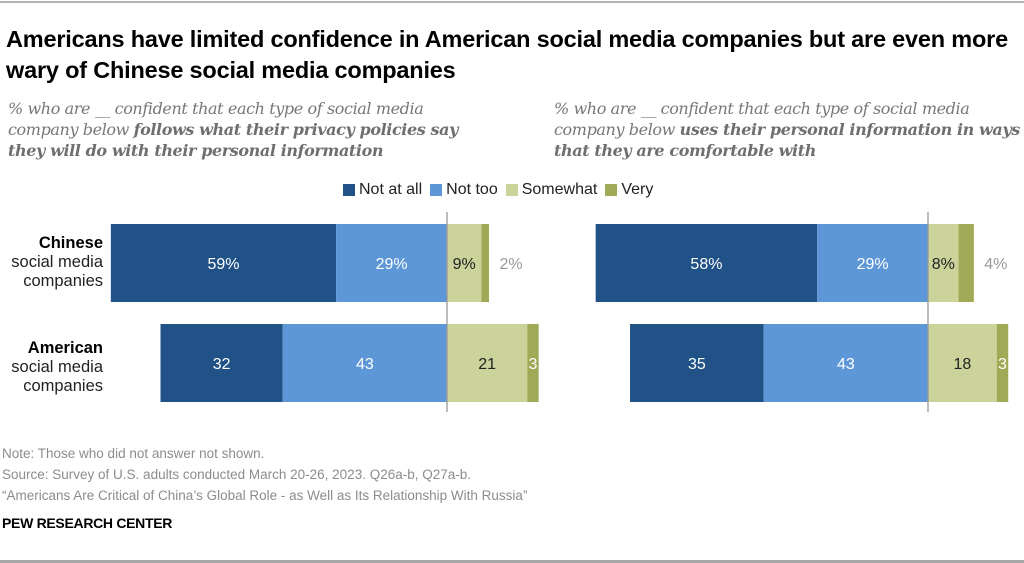 The height and width of the screenshot is (563, 1024). I want to click on data-label: 58%, so click(706, 264).